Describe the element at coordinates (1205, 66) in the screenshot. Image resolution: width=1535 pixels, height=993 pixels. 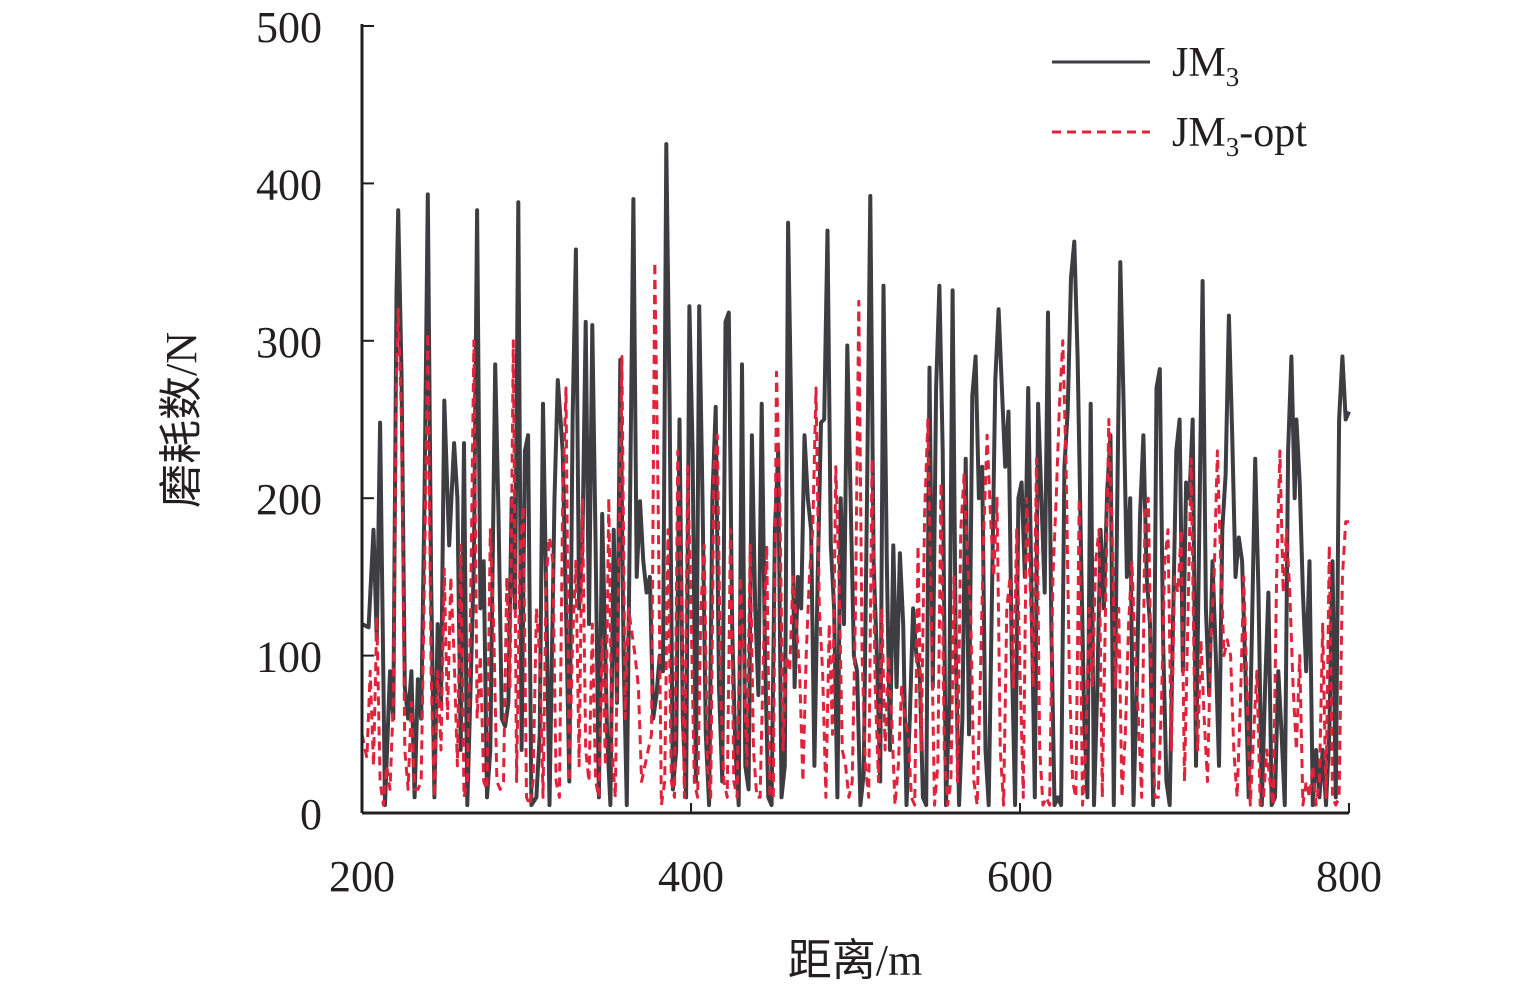
I see `legend-label-jm3: JM3` at that location.